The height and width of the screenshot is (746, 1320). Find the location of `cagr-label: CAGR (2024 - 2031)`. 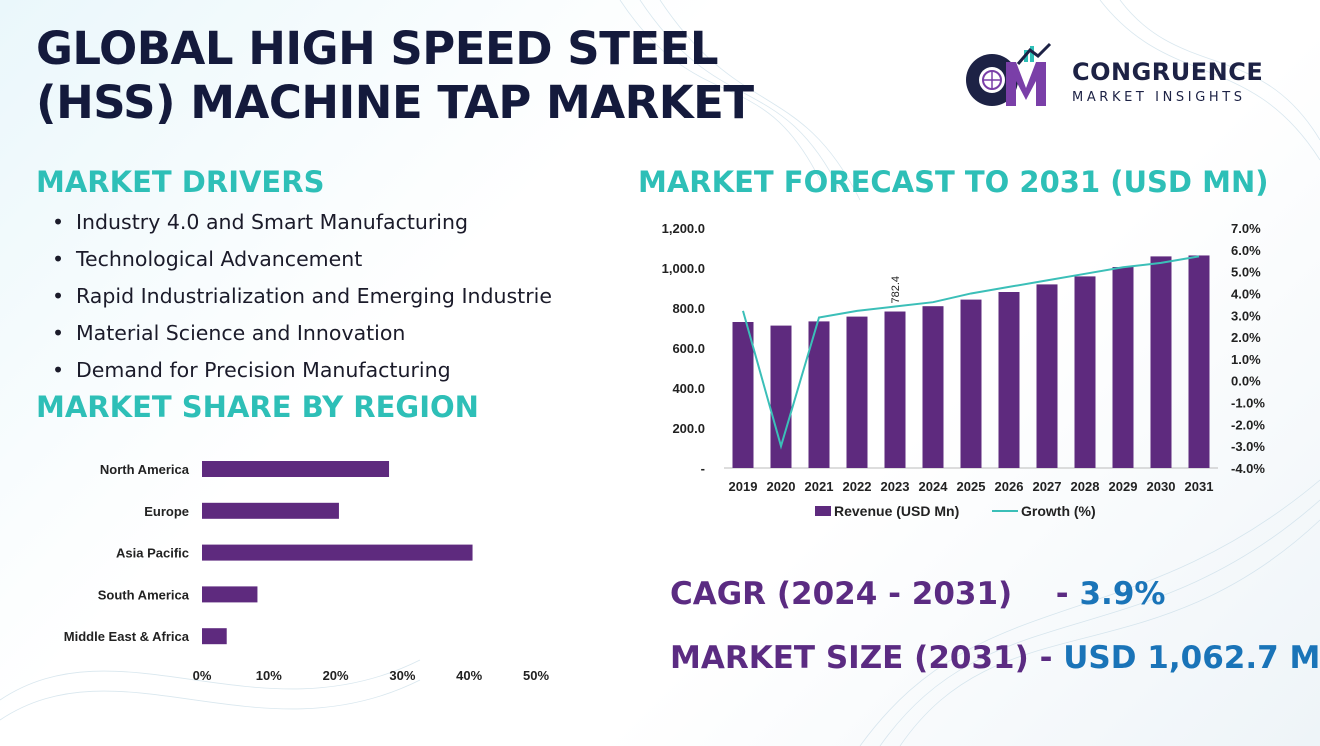

cagr-label: CAGR (2024 - 2031) is located at coordinates (841, 594).